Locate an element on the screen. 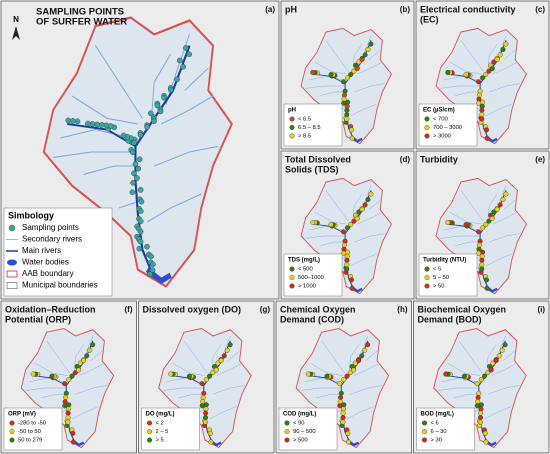 Image resolution: width=550 pixels, height=454 pixels. legend-label: > 3000 is located at coordinates (442, 137).